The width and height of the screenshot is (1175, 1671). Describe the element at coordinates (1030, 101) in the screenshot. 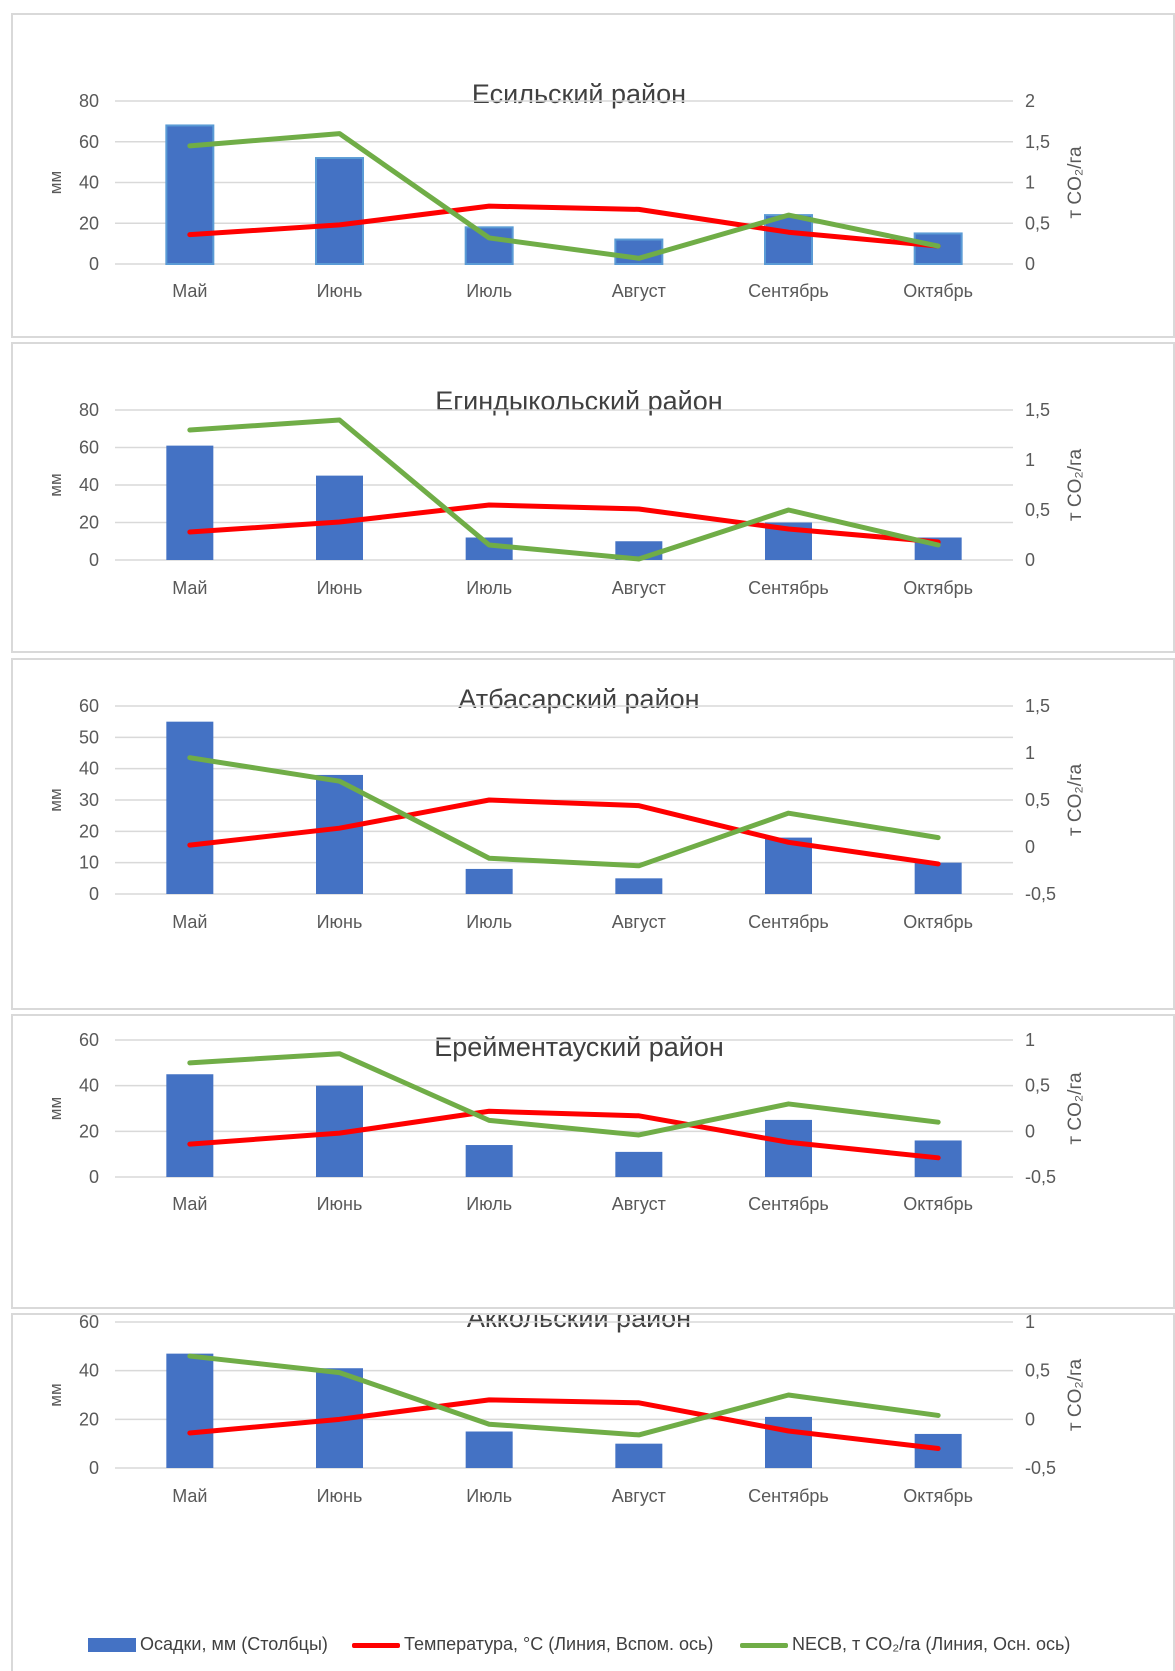

I see `y2-tick-label: 2` at that location.